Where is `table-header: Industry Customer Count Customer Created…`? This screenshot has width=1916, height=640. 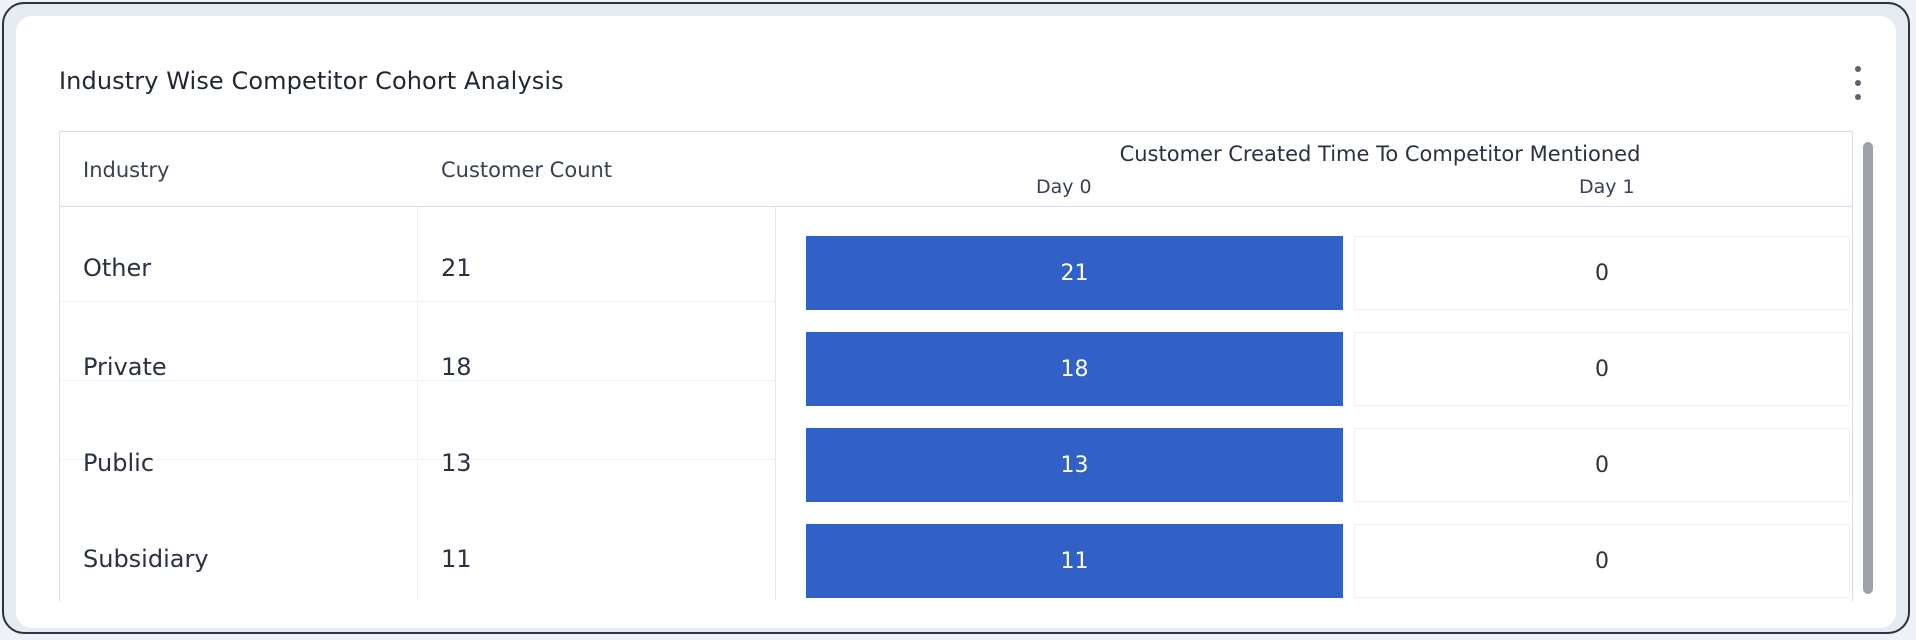 table-header: Industry Customer Count Customer Created… is located at coordinates (956, 169).